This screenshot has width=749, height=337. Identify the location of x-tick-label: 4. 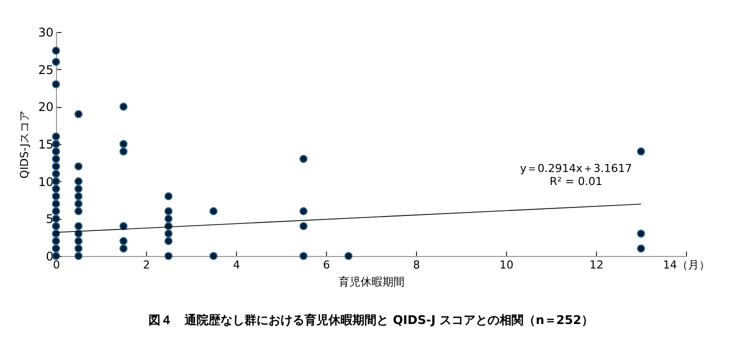
(236, 265).